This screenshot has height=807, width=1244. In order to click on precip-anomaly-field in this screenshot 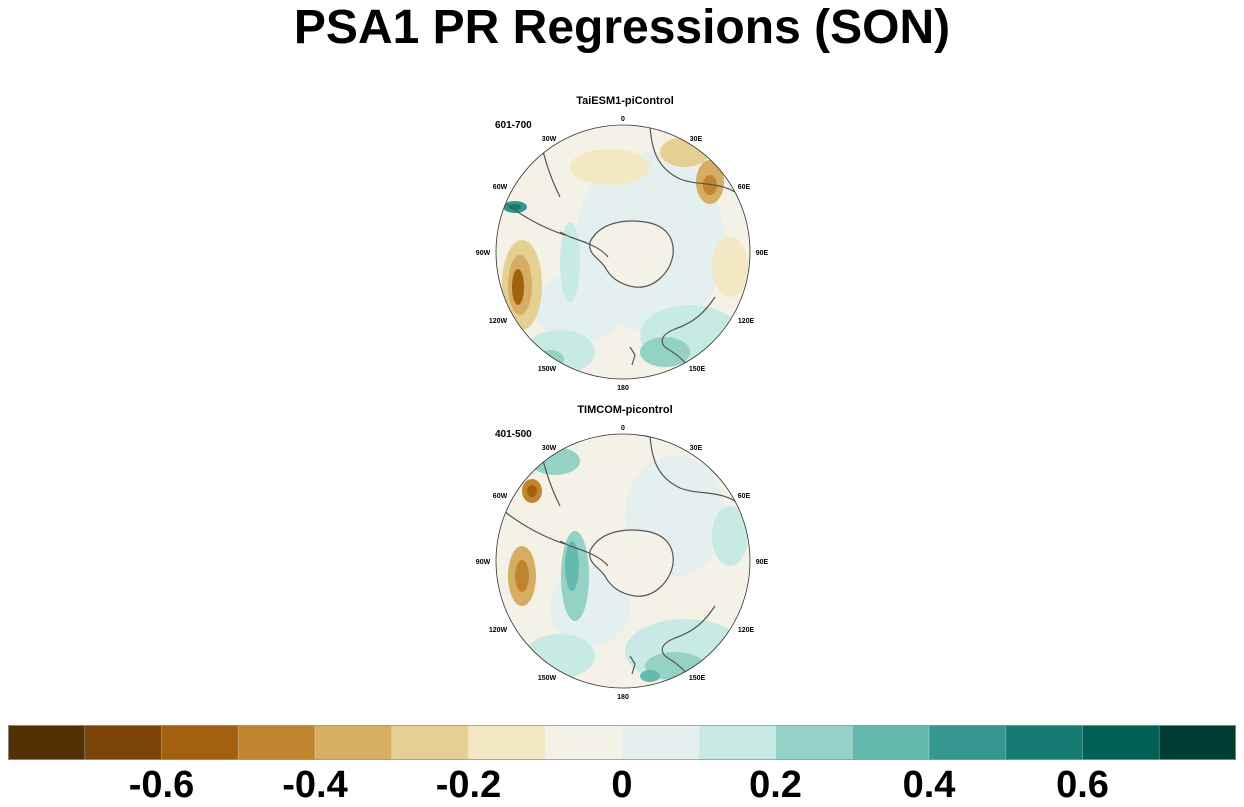, I will do `click(622, 559)`.